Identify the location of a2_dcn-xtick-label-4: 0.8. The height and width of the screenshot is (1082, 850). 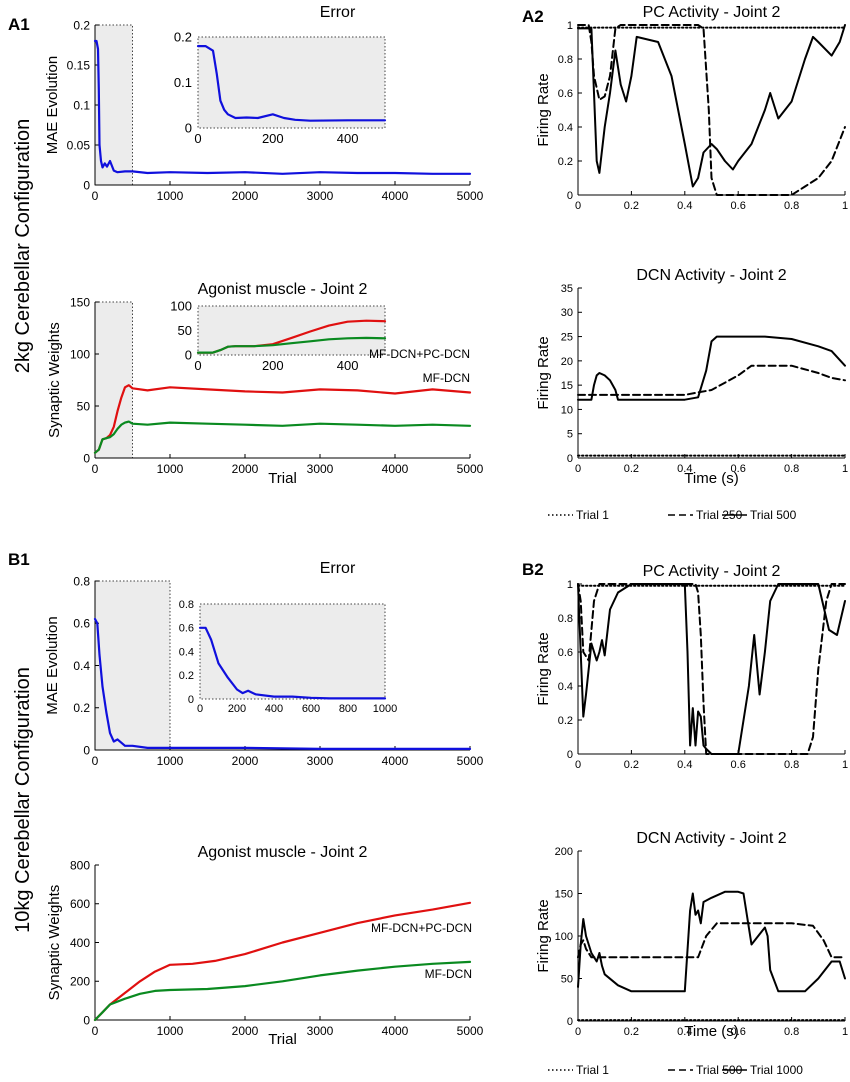
(791, 469).